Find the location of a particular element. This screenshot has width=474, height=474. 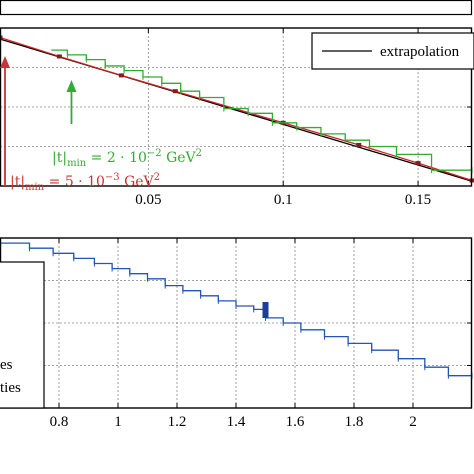

legend-box is located at coordinates (22, 335).